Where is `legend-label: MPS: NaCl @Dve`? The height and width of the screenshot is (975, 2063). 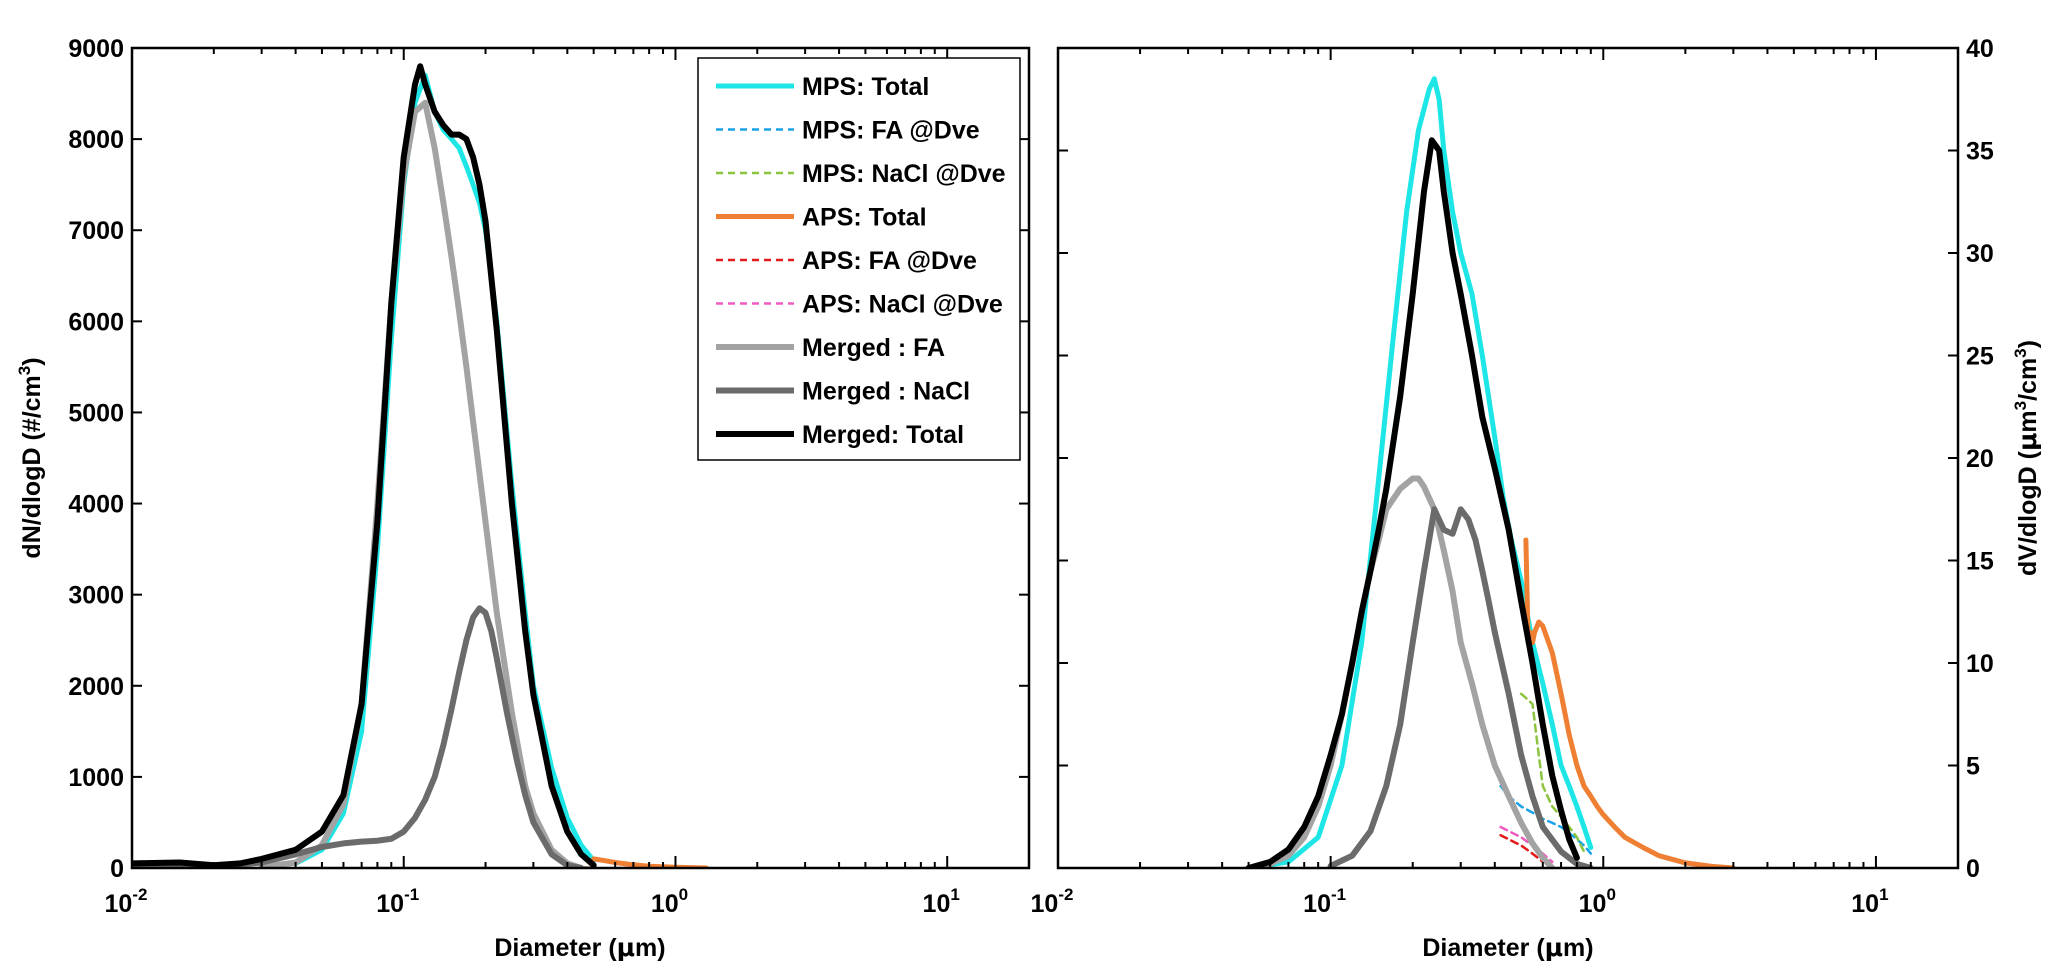
legend-label: MPS: NaCl @Dve is located at coordinates (904, 174).